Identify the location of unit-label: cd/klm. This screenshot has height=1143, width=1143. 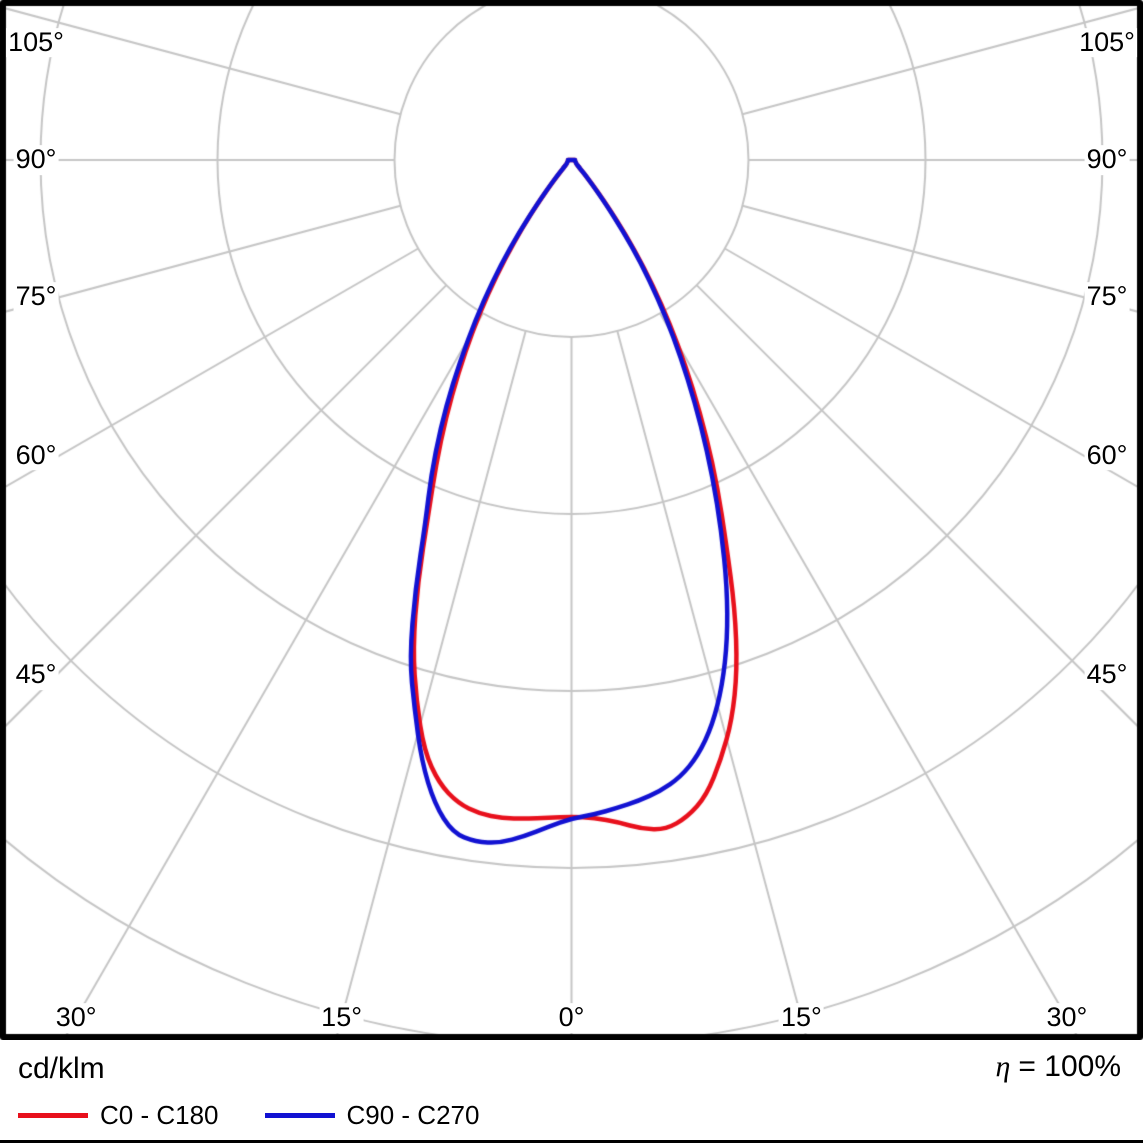
(61, 1068).